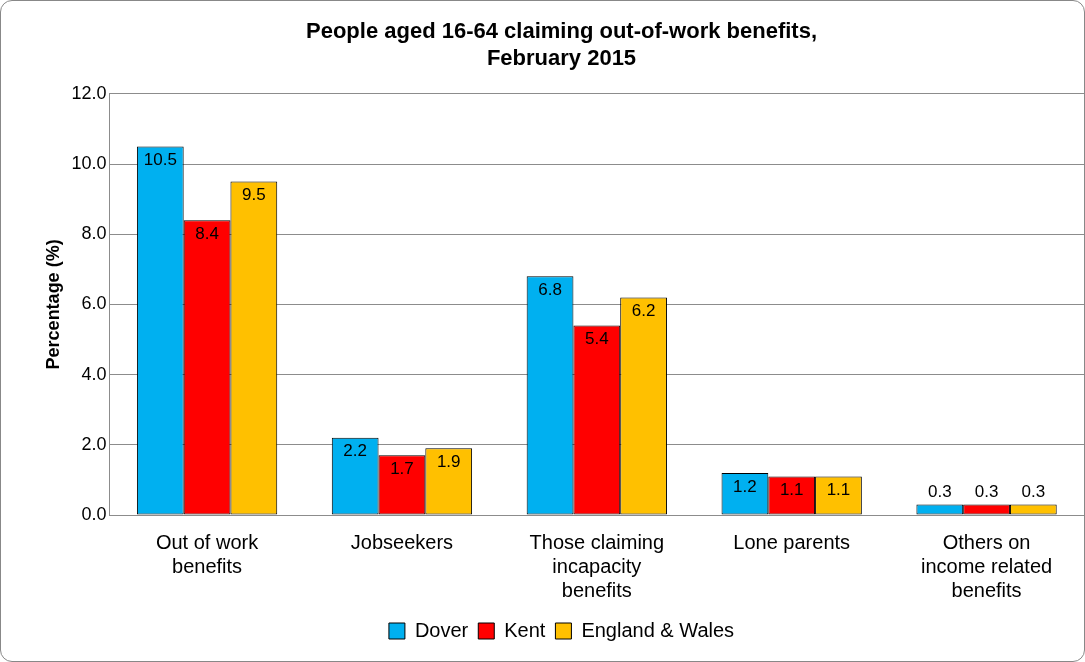  I want to click on x-tick-label: Jobseekers, so click(402, 541).